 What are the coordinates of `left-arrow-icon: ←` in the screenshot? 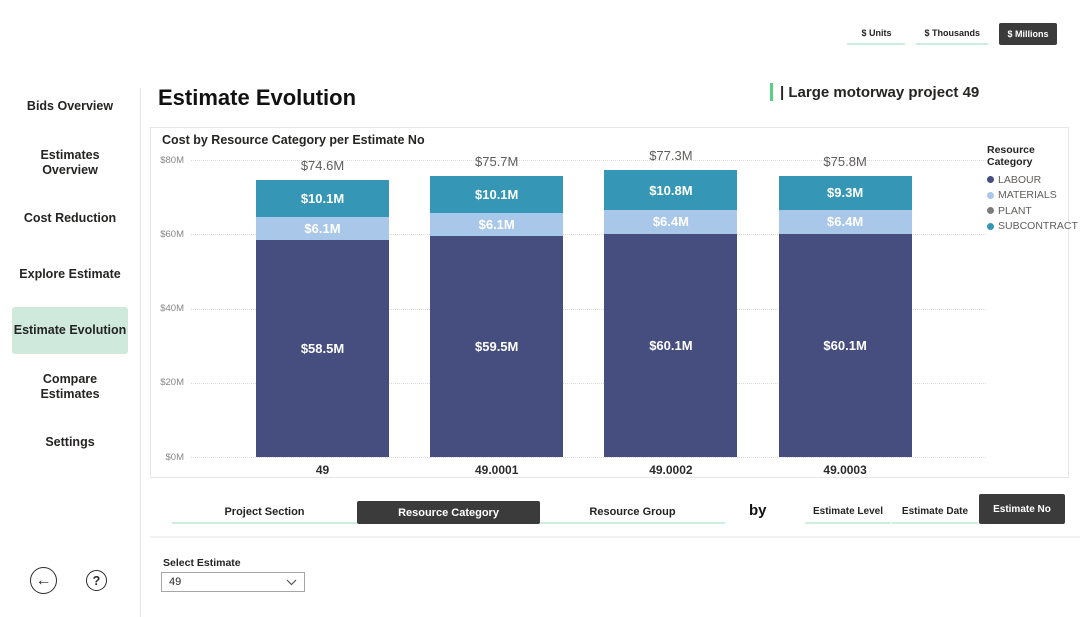 It's located at (43, 580).